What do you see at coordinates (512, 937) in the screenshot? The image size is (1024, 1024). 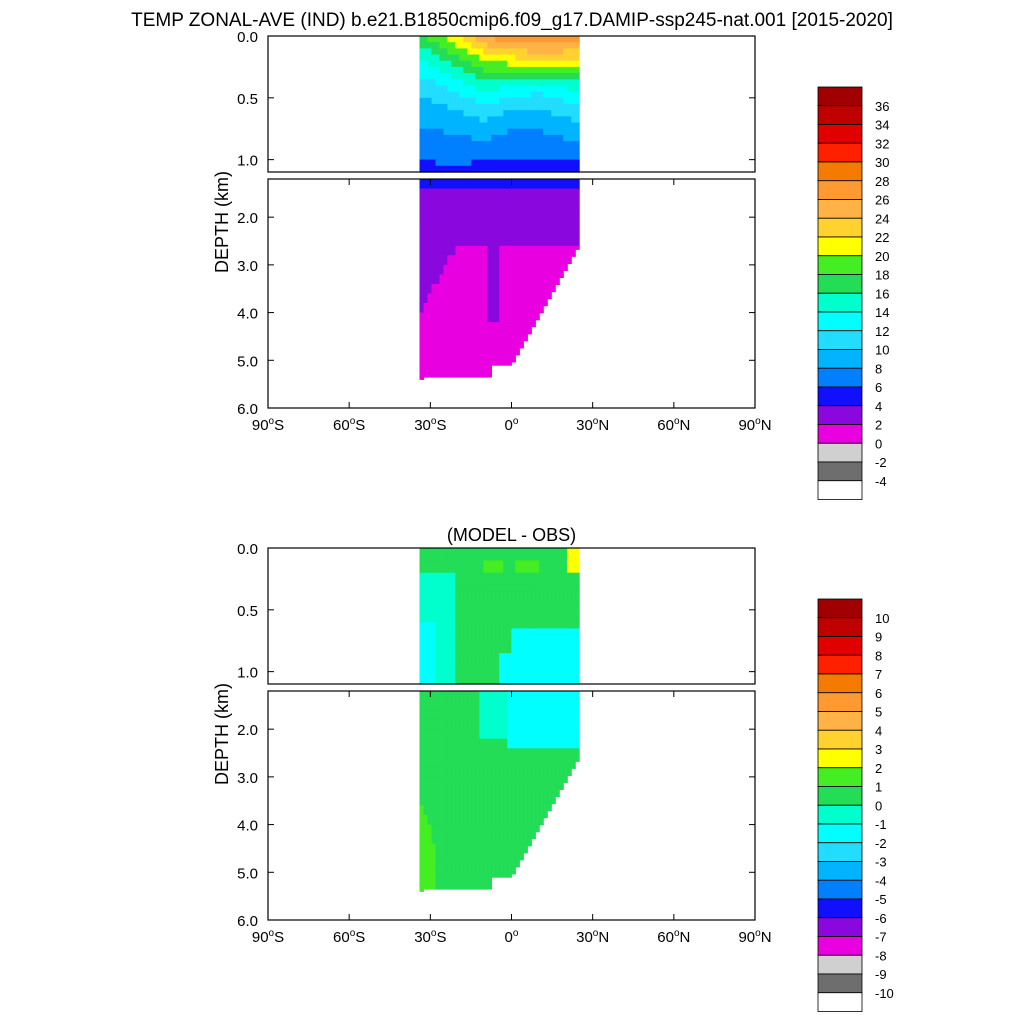 I see `x-tick-label: 0o` at bounding box center [512, 937].